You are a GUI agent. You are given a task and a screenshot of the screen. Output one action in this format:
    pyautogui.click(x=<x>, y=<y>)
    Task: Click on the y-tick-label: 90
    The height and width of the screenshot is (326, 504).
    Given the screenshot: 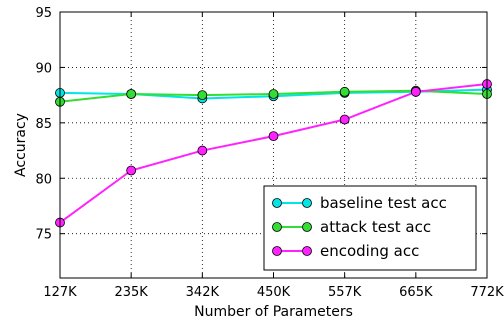 What is the action you would take?
    pyautogui.click(x=43, y=68)
    